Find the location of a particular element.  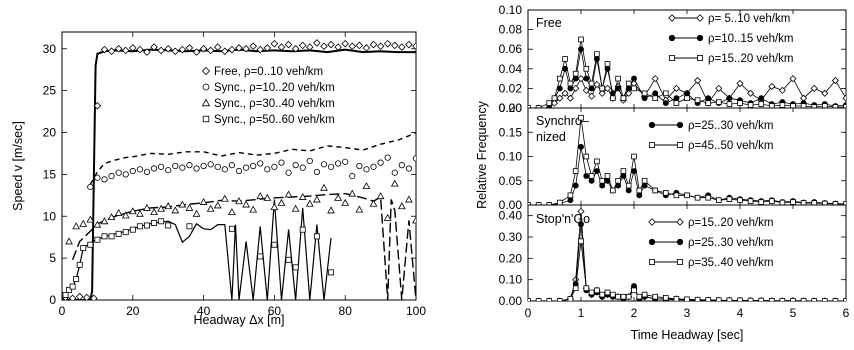

y-tick-label: 0.15 is located at coordinates (511, 132).